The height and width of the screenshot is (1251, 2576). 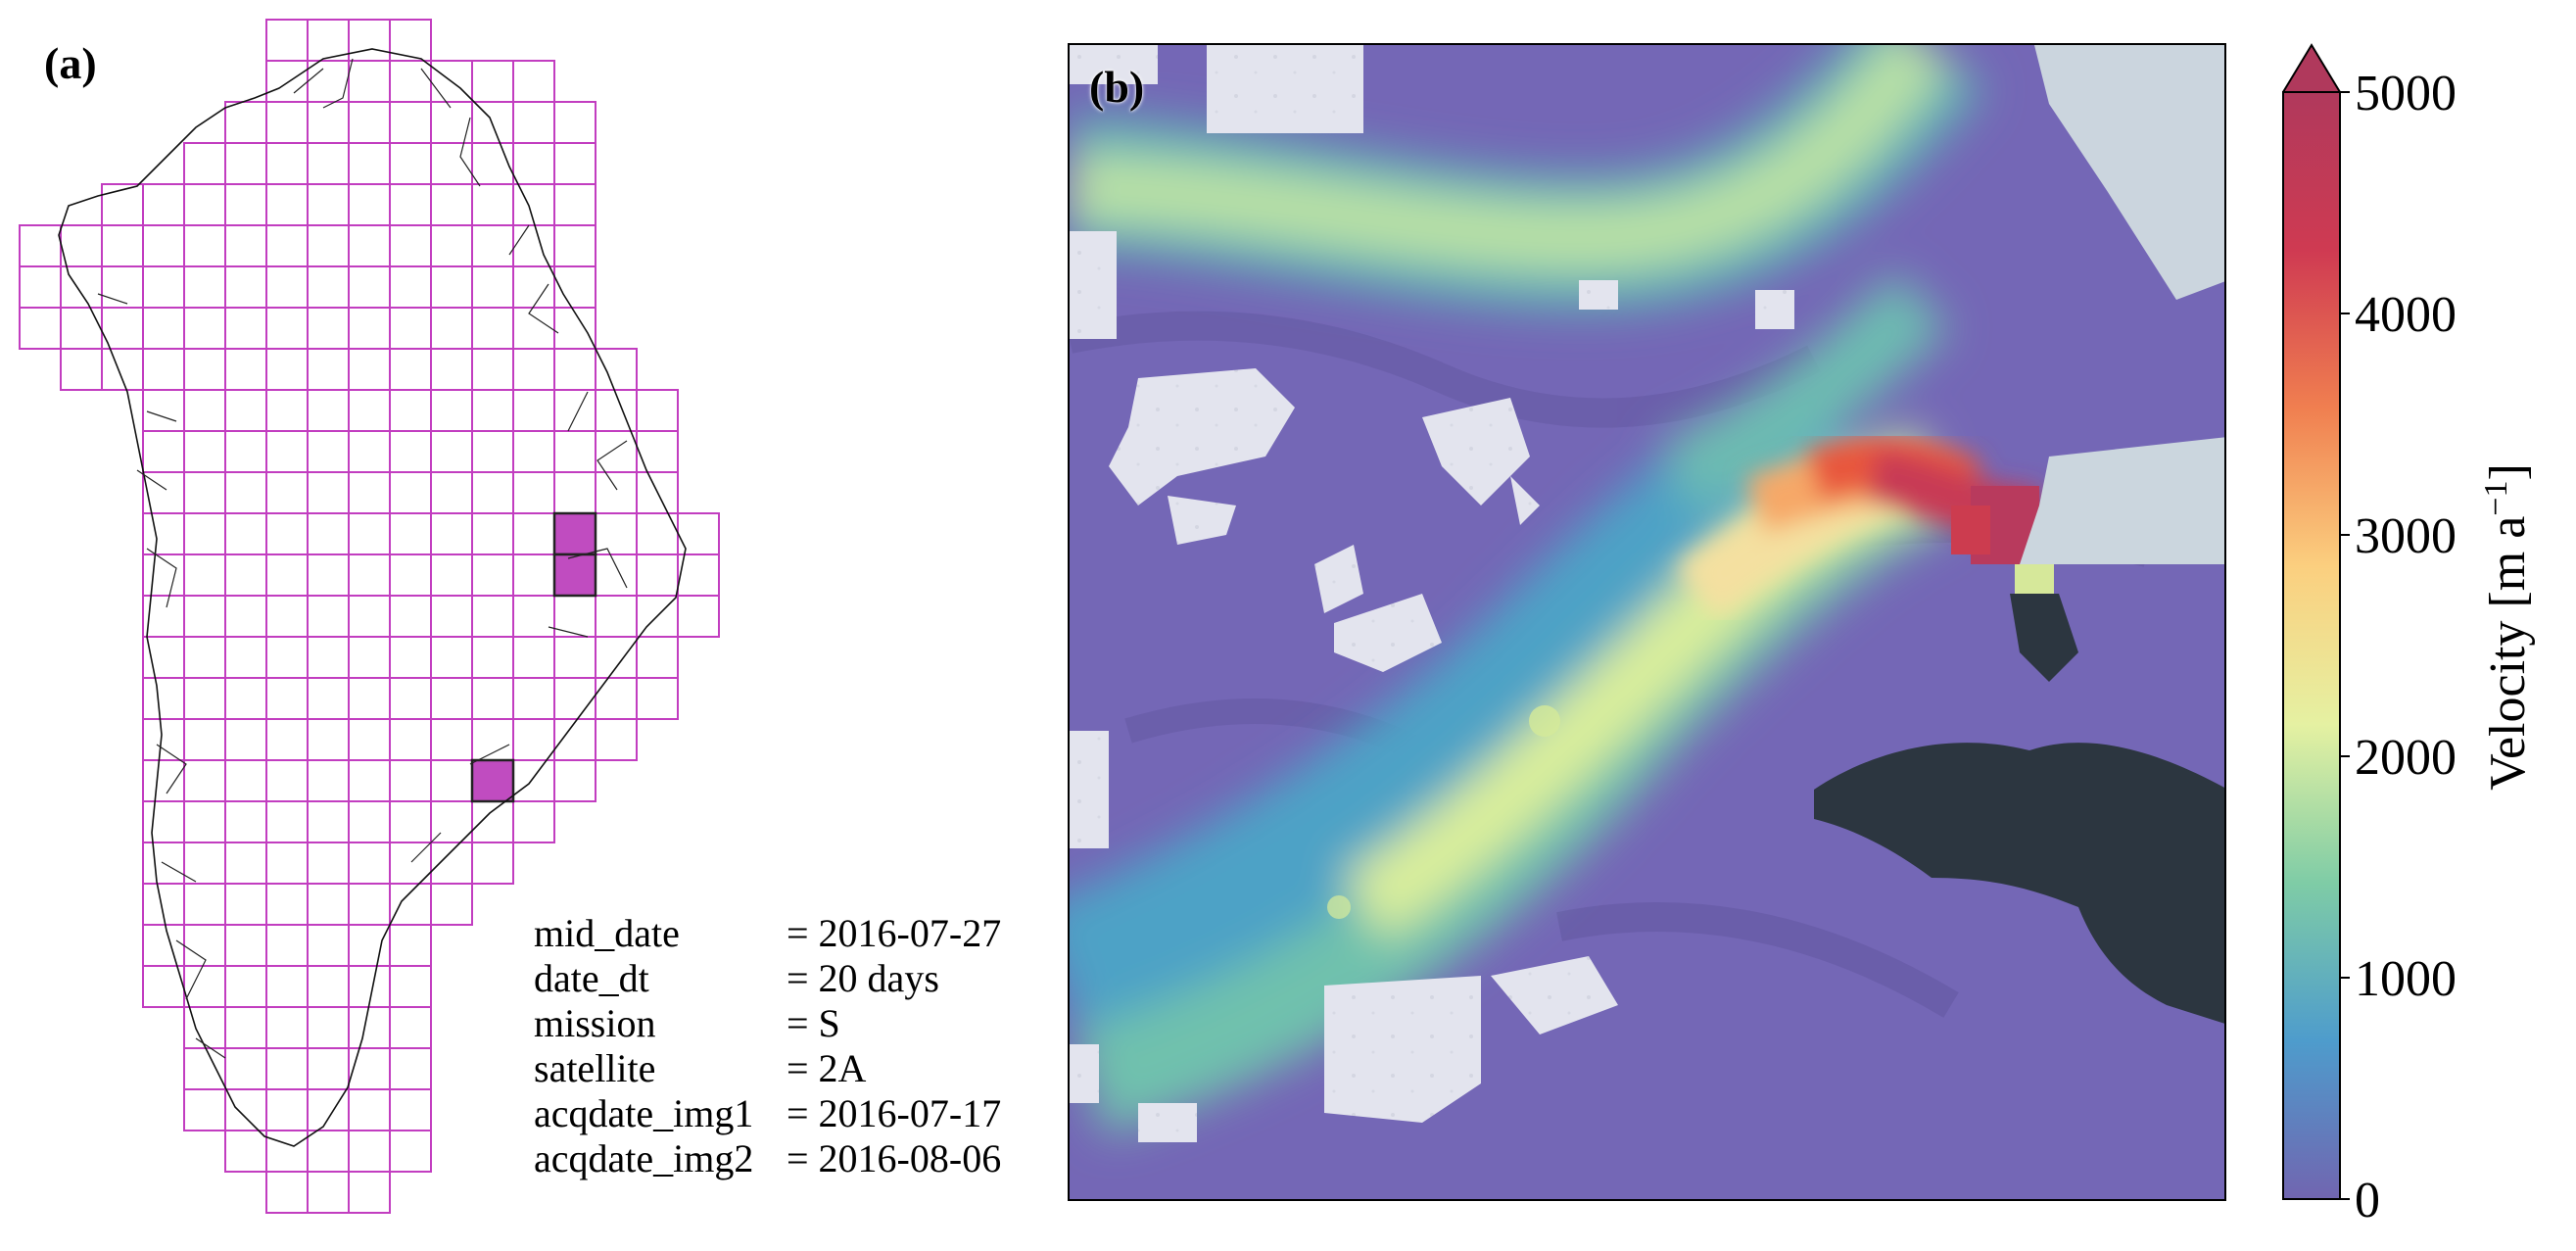 What do you see at coordinates (70, 63) in the screenshot?
I see `panel-a-label: (a)` at bounding box center [70, 63].